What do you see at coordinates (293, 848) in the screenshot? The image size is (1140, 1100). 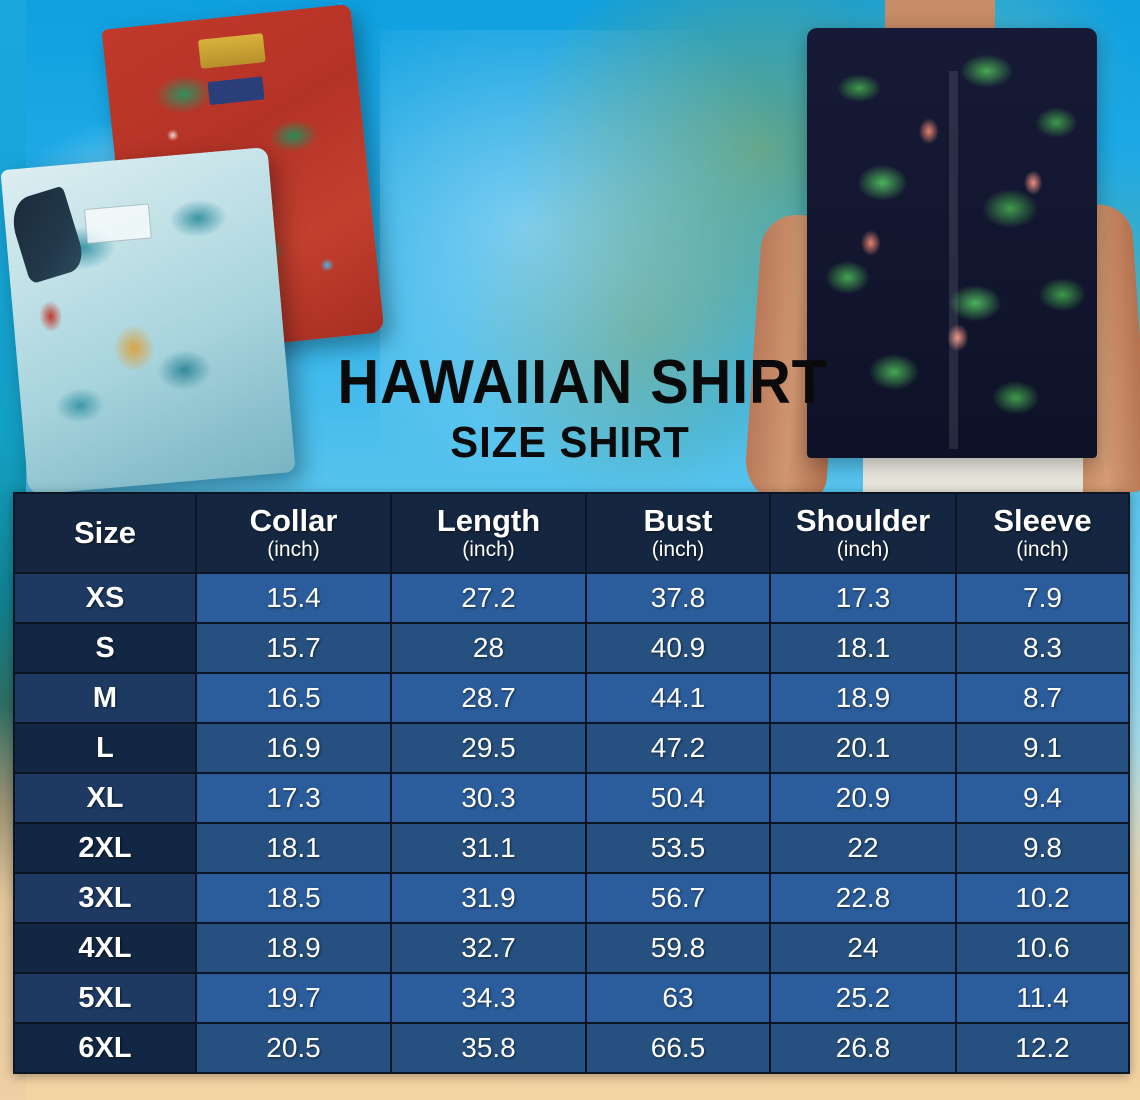 I see `measurement-cell-collar: 18.1` at bounding box center [293, 848].